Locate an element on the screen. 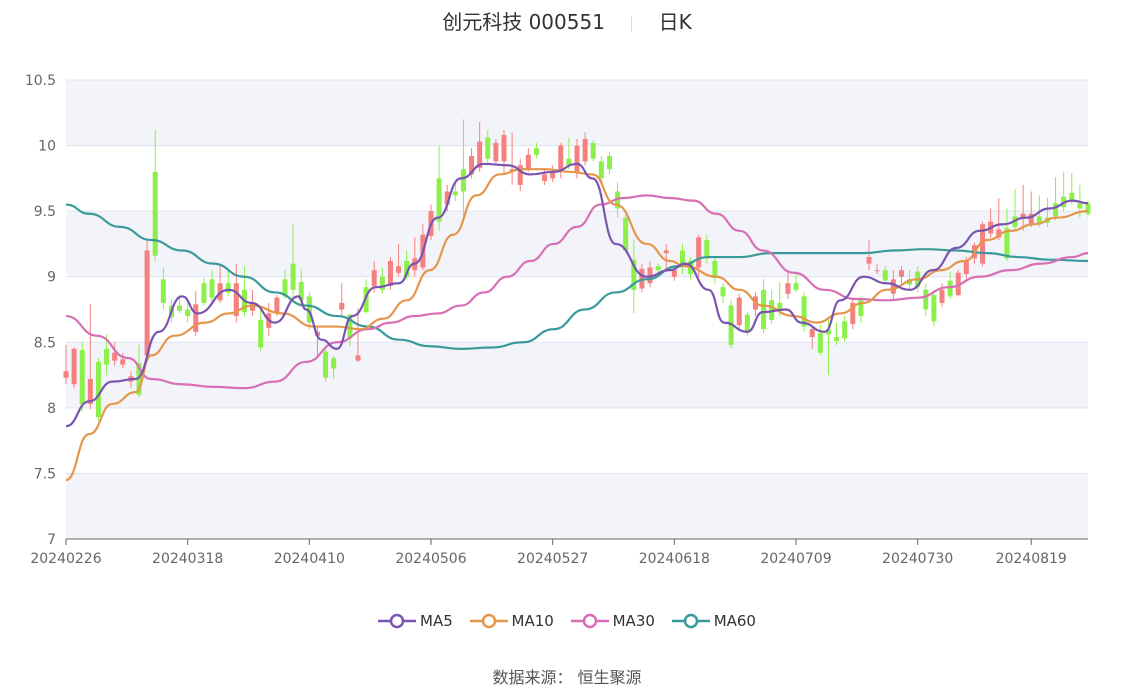 The image size is (1134, 689). y-tick-label: 9.5 is located at coordinates (45, 212).